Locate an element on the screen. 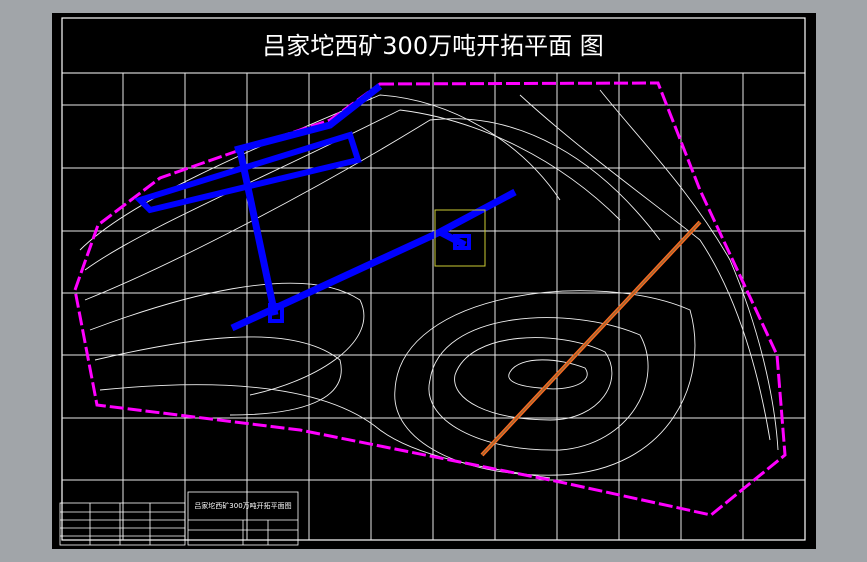  shaft-area is located at coordinates (460, 238).